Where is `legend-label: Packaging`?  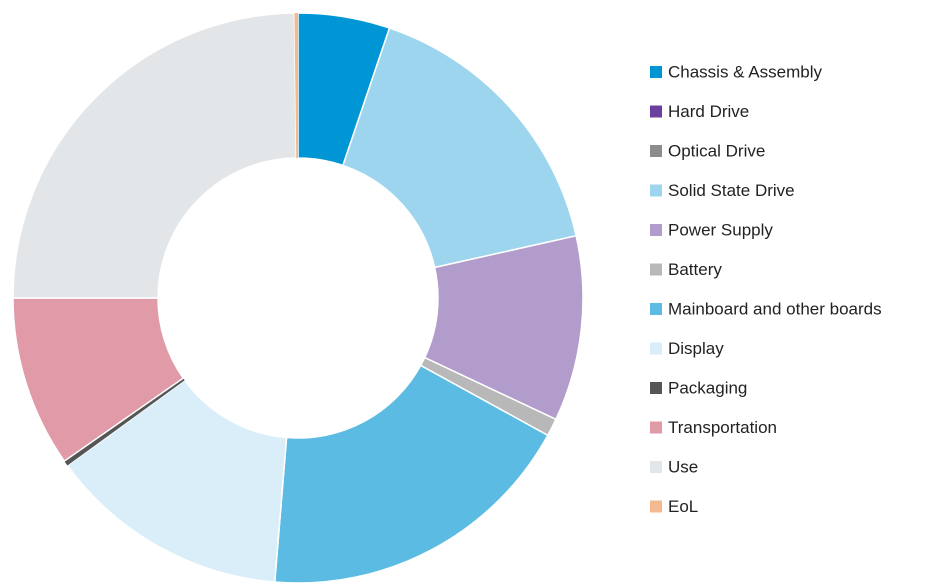
legend-label: Packaging is located at coordinates (707, 387).